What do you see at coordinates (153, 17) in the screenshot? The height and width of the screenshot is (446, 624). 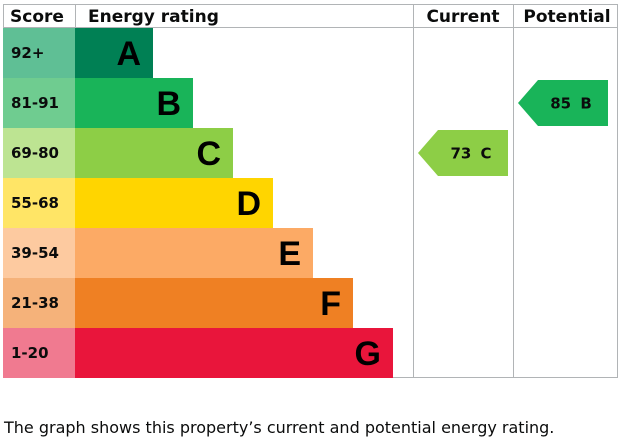 I see `header-energy-rating: Energy rating` at bounding box center [153, 17].